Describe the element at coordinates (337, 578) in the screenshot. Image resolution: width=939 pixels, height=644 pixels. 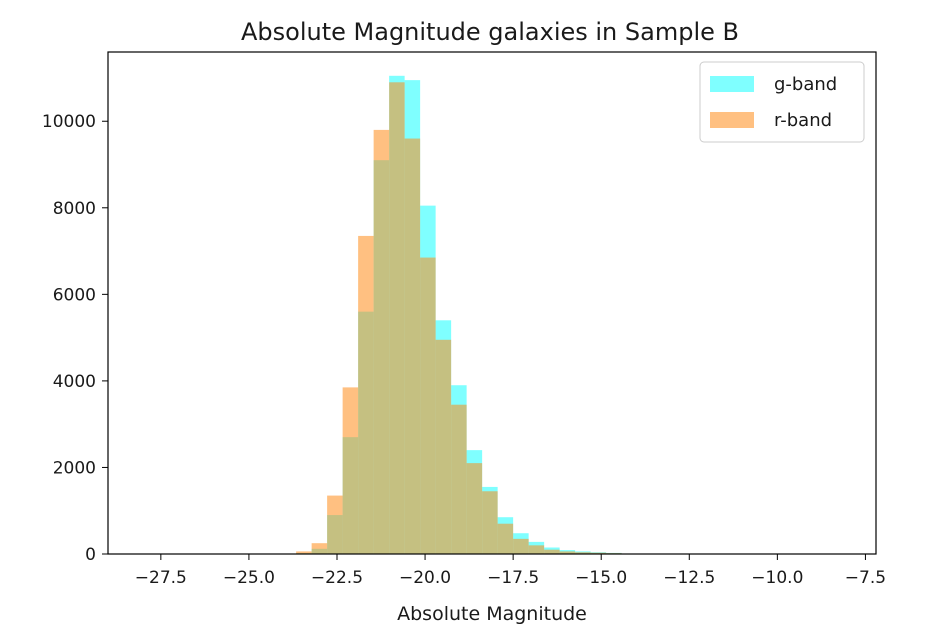
I see `x-tick-label: −22.5` at that location.